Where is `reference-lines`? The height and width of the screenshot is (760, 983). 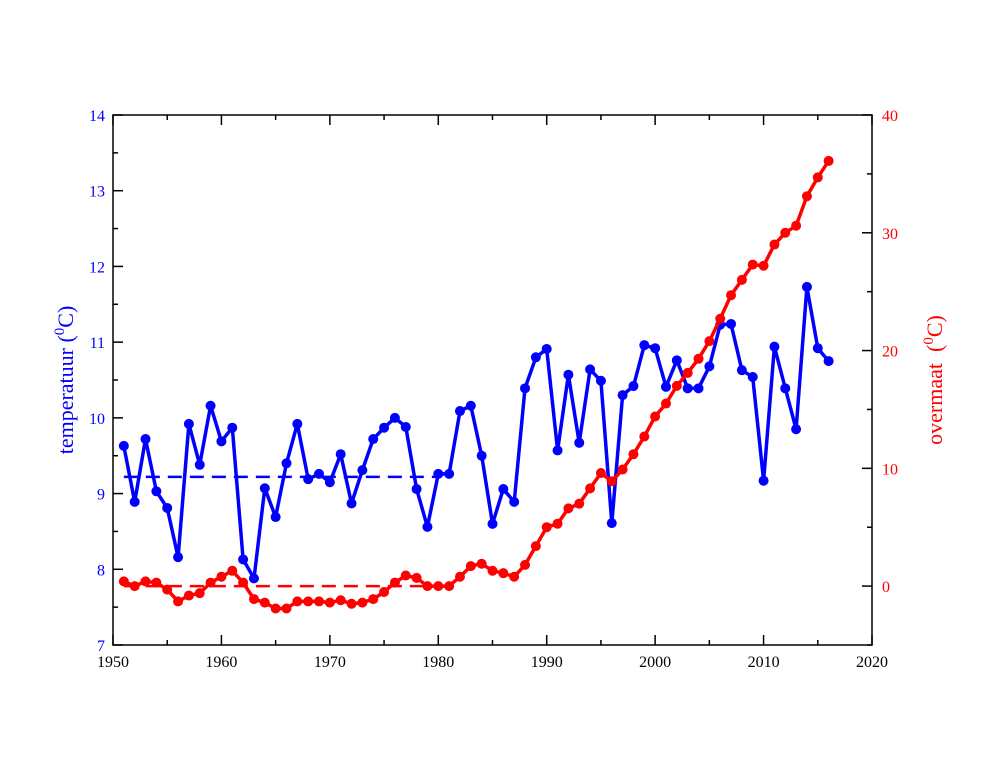
reference-lines is located at coordinates (281, 531).